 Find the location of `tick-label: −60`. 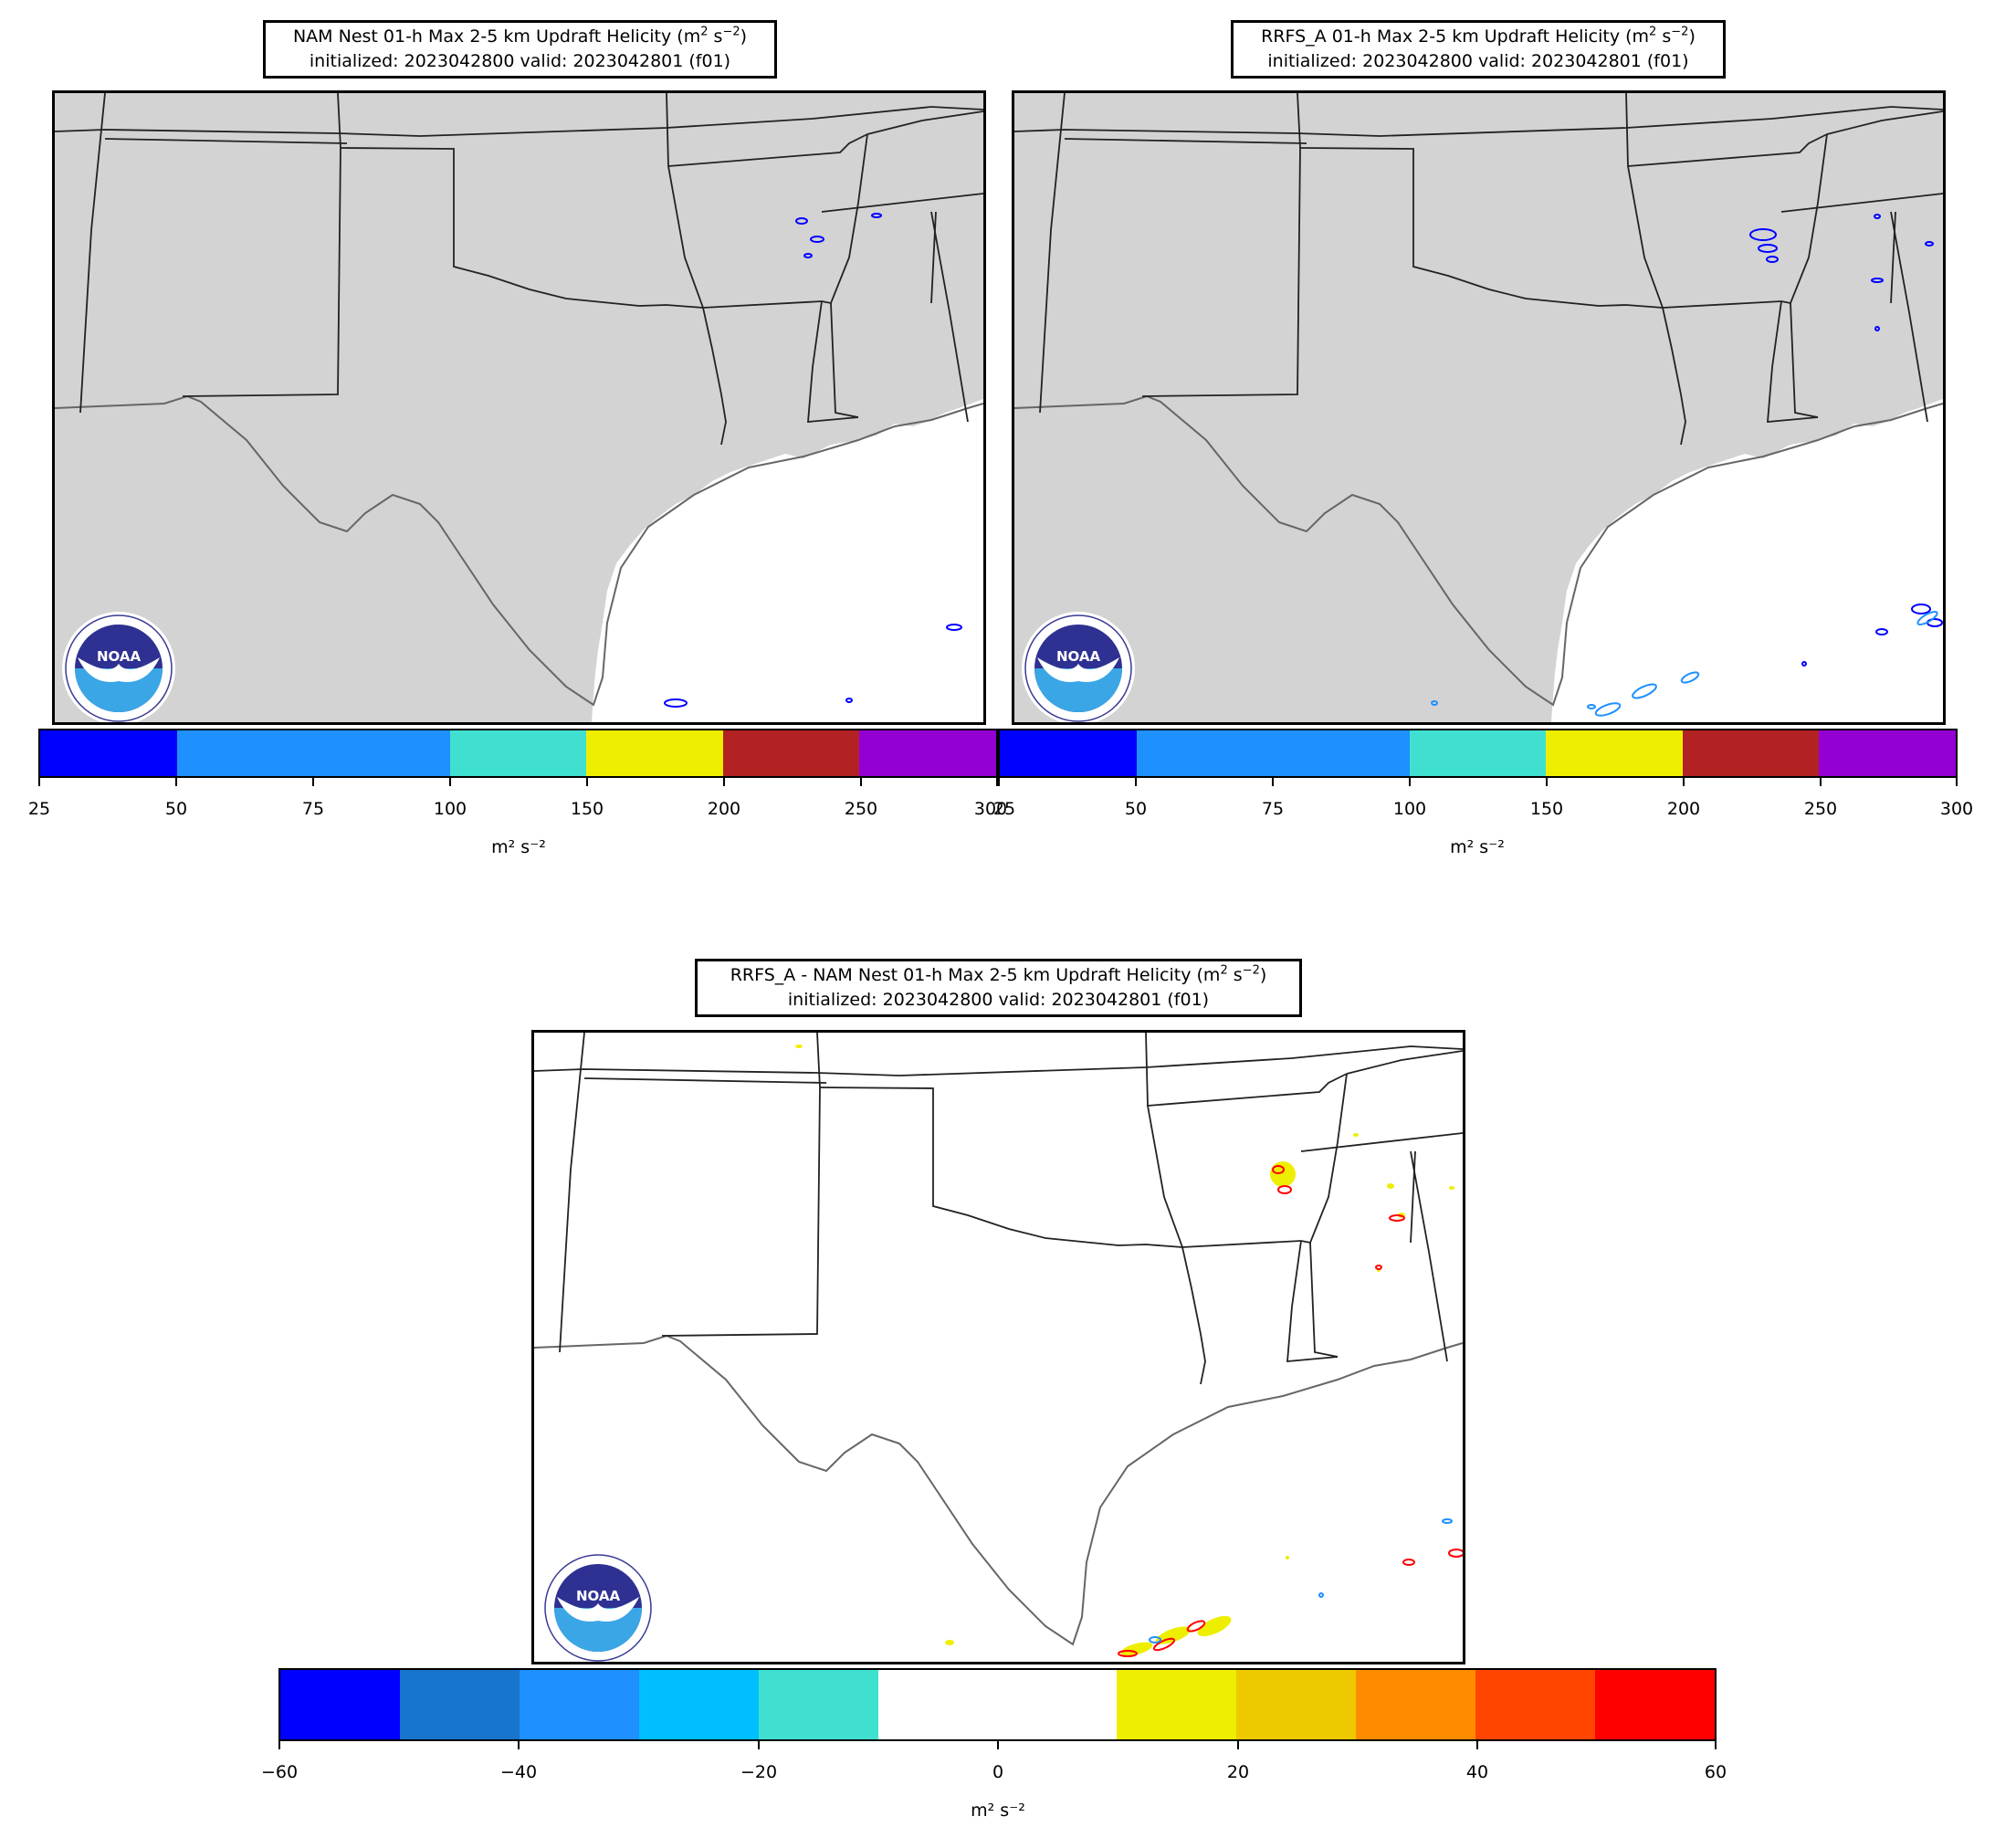

tick-label: −60 is located at coordinates (279, 1772).